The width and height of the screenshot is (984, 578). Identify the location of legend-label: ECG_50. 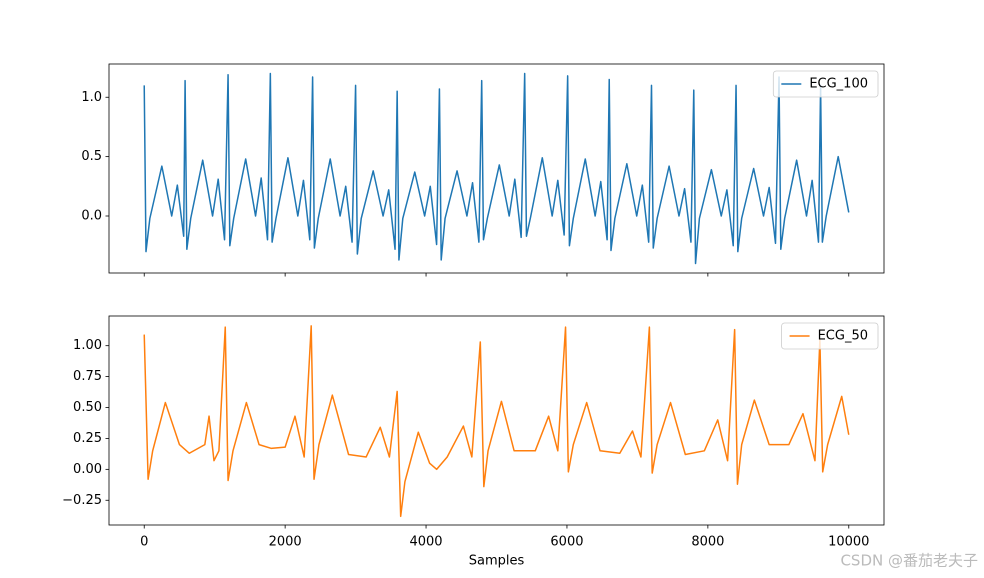
(843, 336).